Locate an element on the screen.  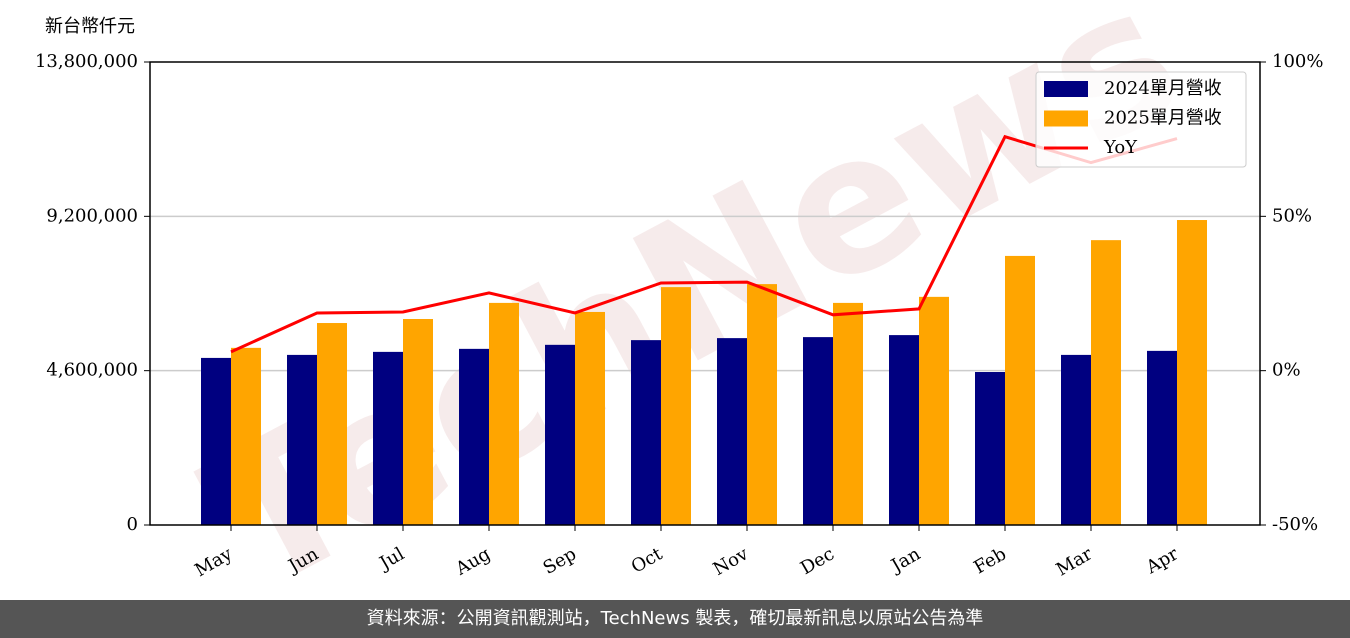
y2-tick-label: 100% is located at coordinates (1297, 61).